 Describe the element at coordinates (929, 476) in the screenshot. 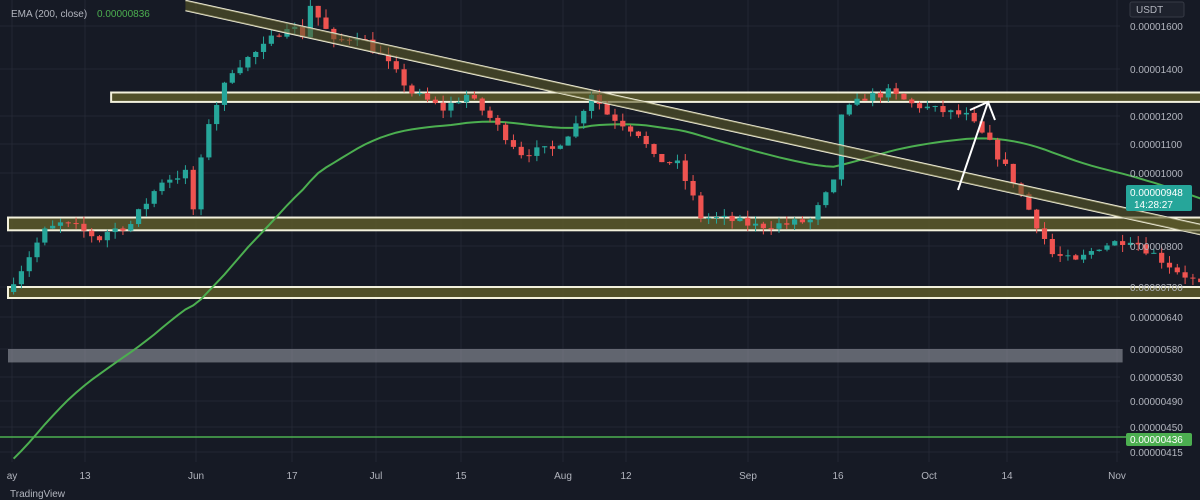

I see `x-tick-label: Oct` at that location.